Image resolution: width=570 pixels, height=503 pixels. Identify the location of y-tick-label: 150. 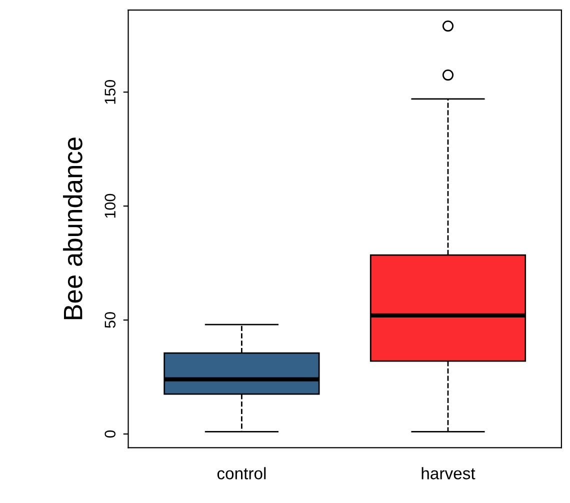
(110, 92).